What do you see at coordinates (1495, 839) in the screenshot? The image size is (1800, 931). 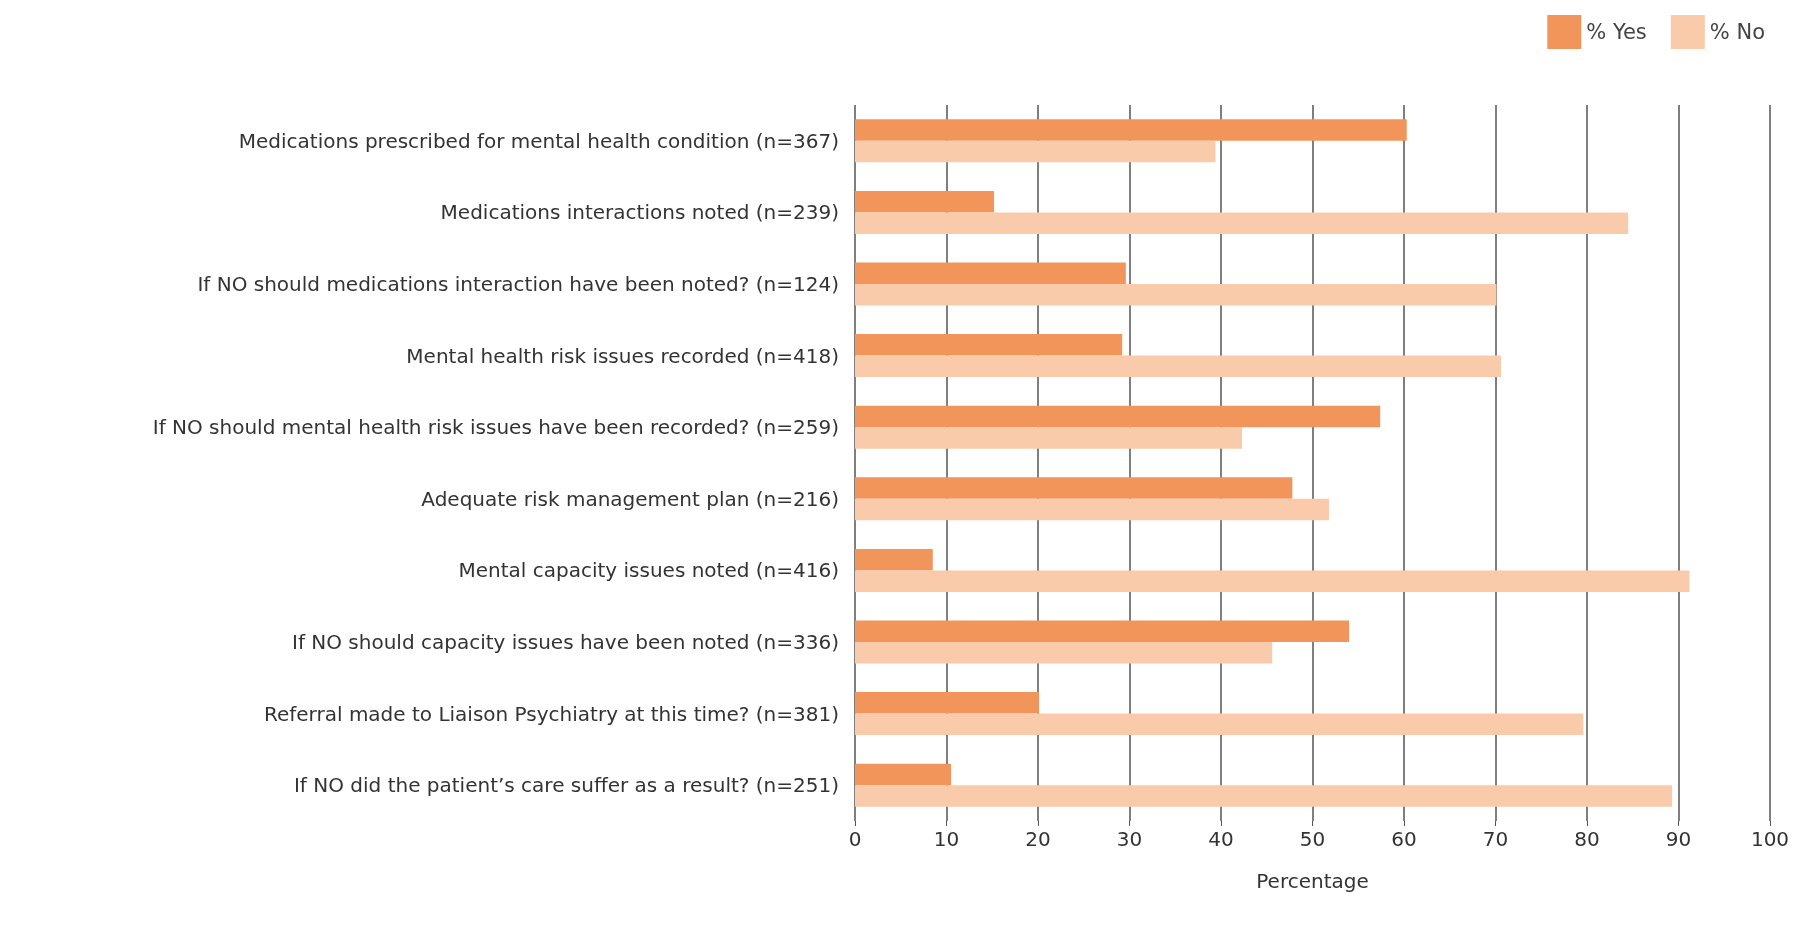 I see `x-tick-label: 70` at bounding box center [1495, 839].